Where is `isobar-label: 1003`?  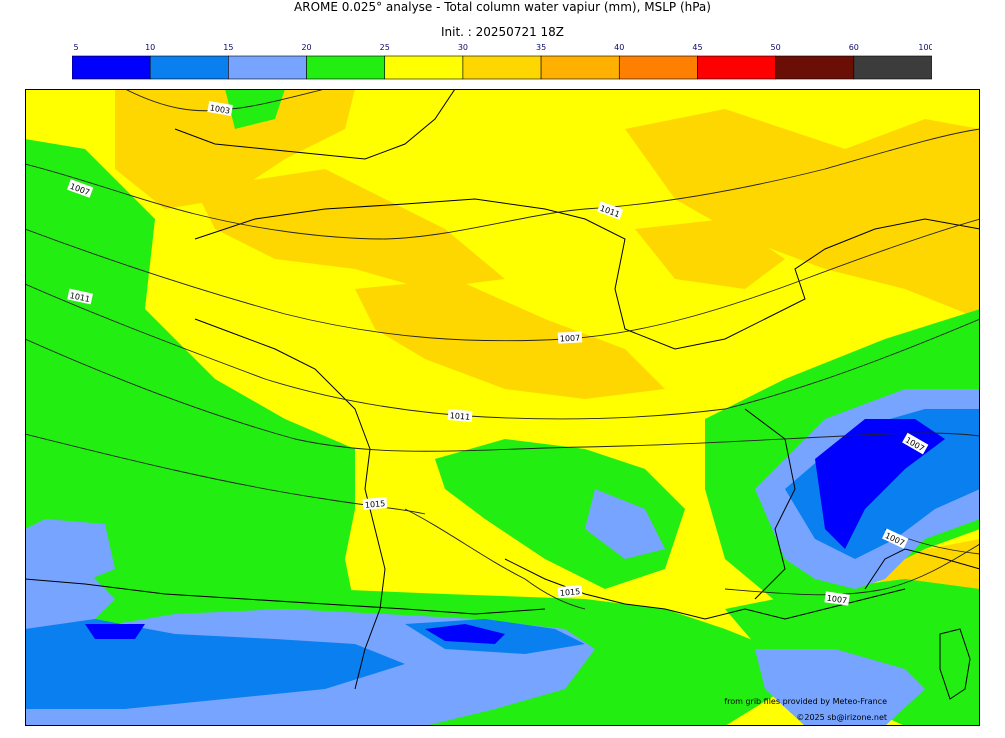
isobar-label: 1003 is located at coordinates (220, 109).